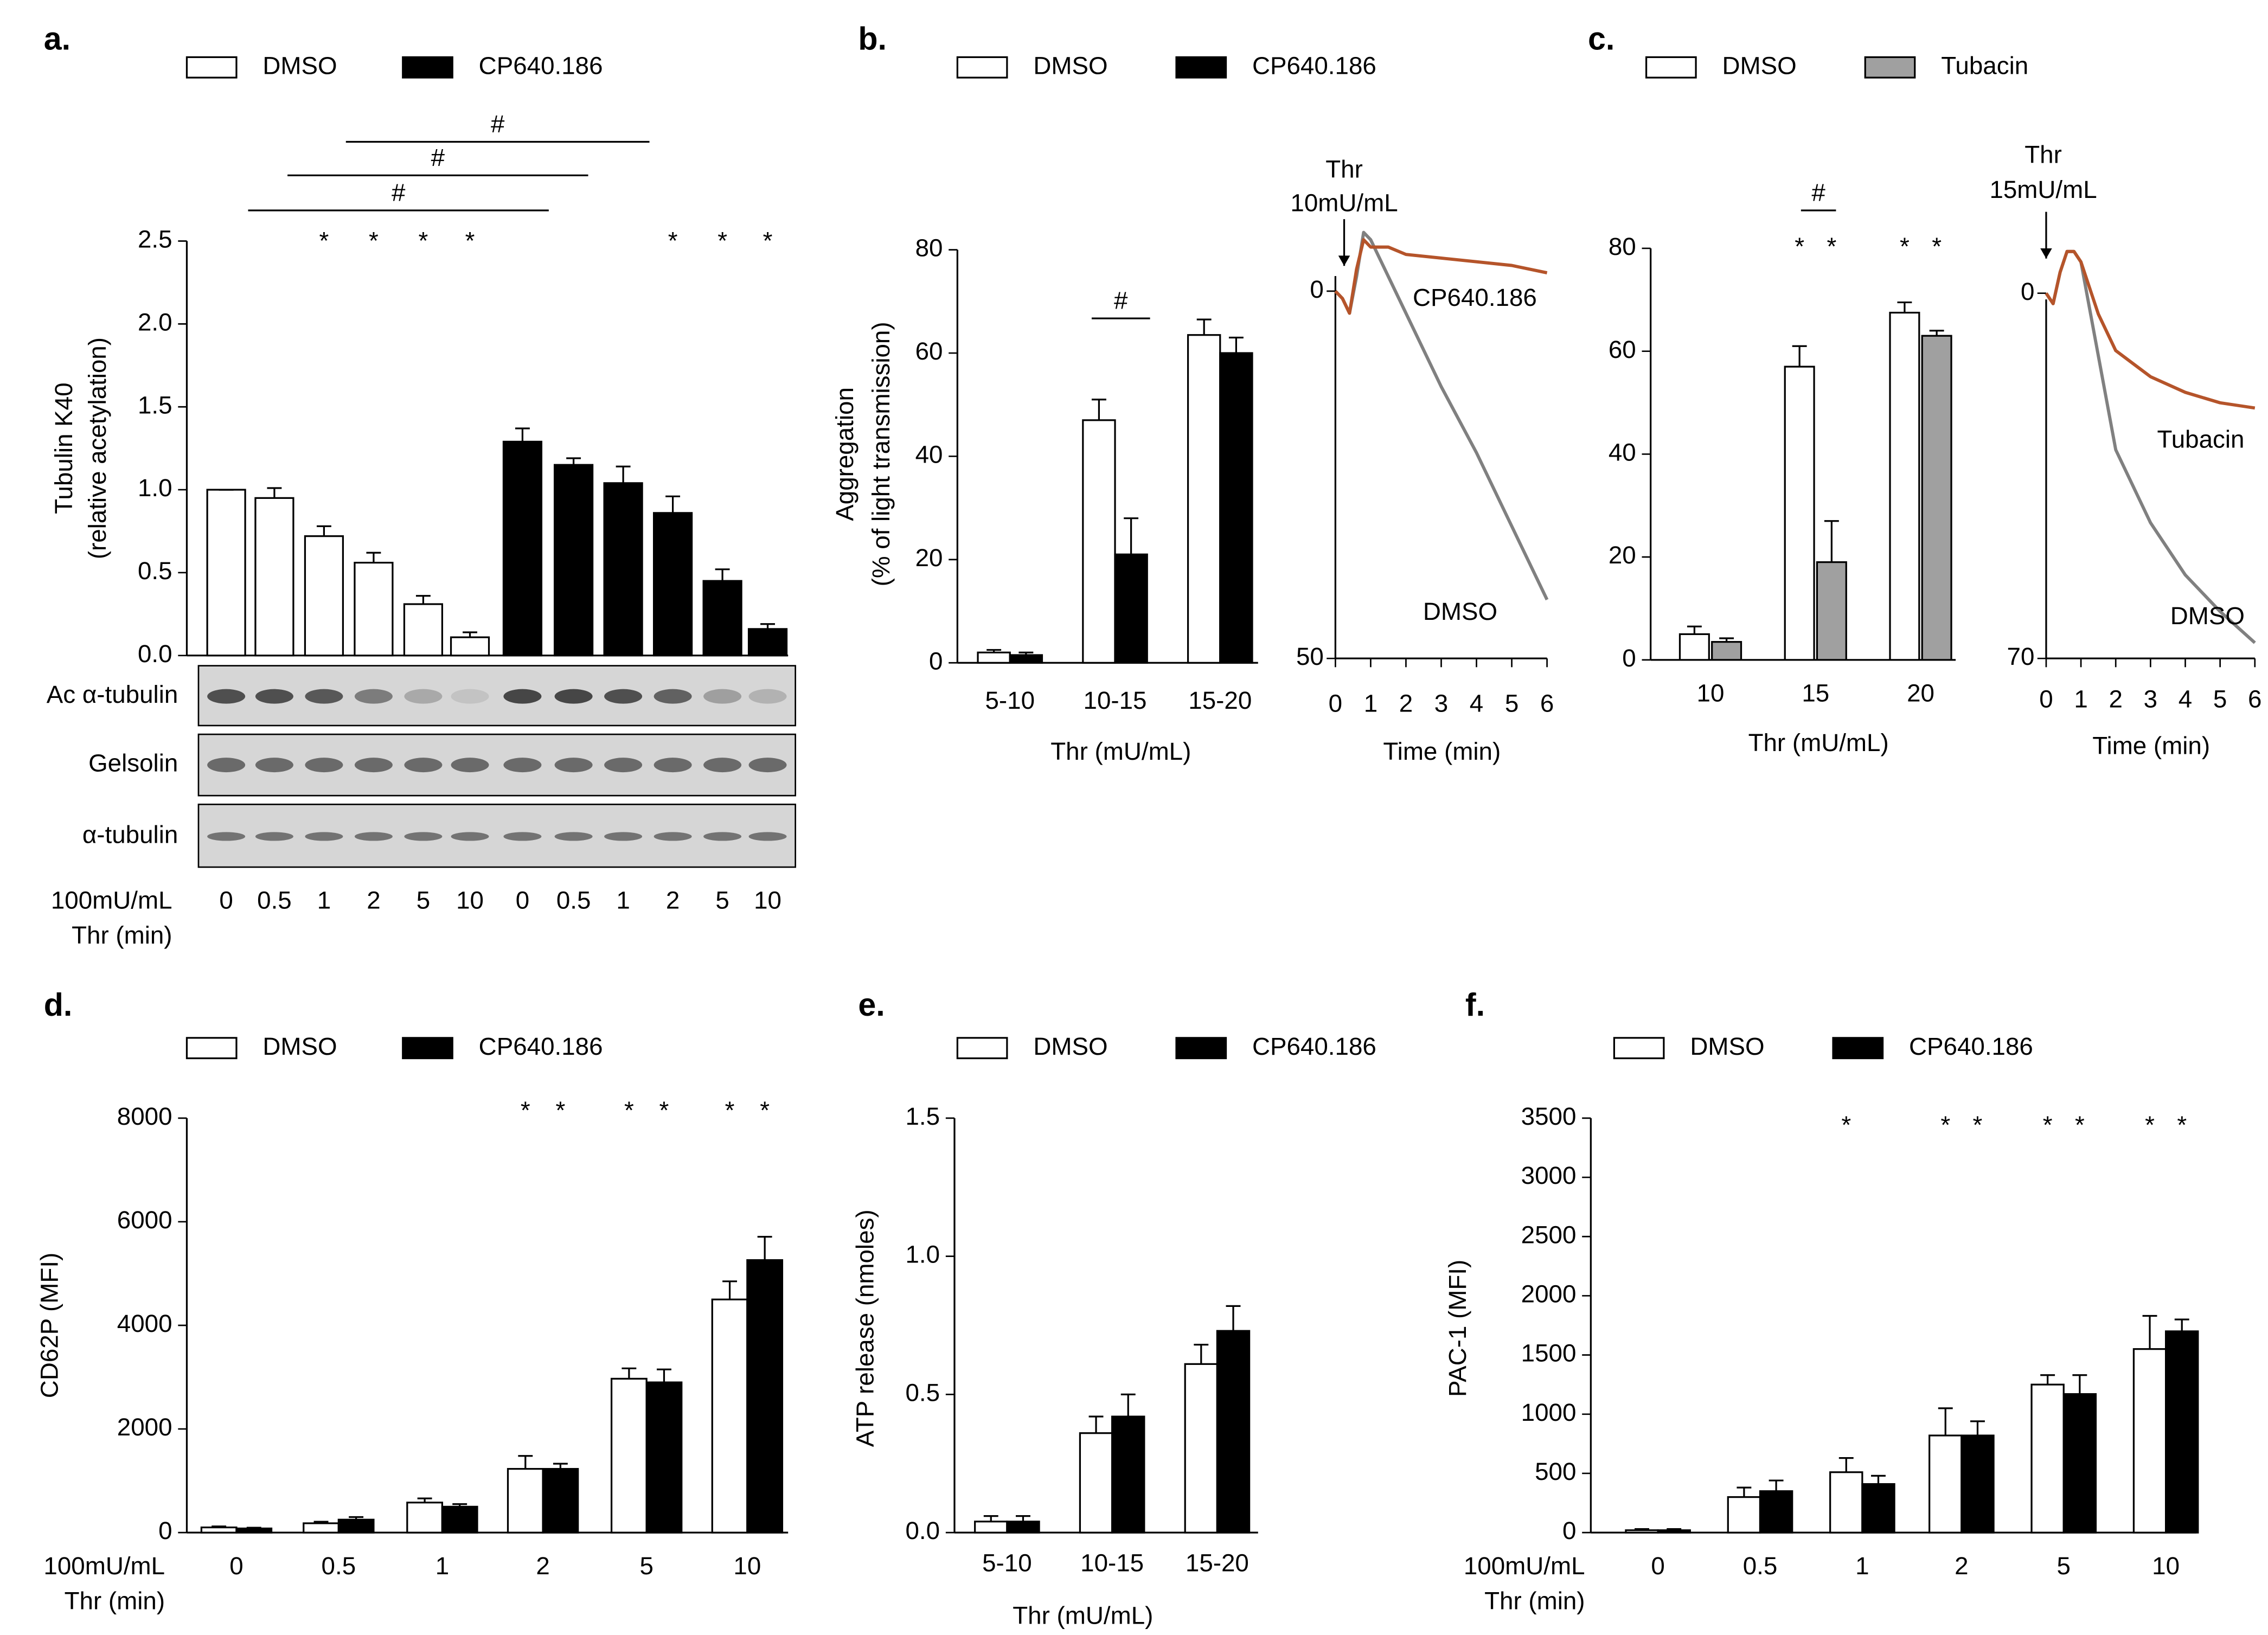 Image resolution: width=2268 pixels, height=1635 pixels. I want to click on x-axis-label: Thr (min), so click(122, 935).